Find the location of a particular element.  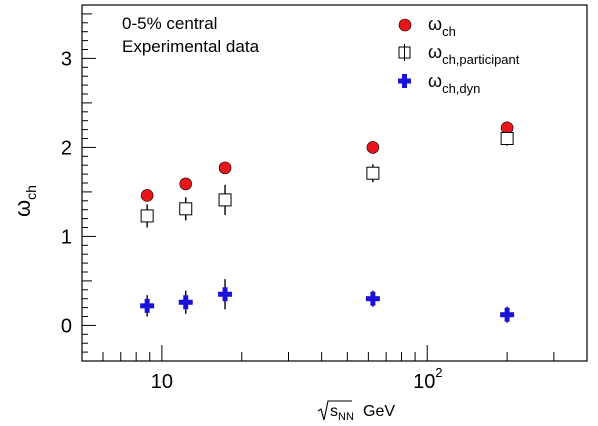

y-axis-title: ωch is located at coordinates (24, 201).